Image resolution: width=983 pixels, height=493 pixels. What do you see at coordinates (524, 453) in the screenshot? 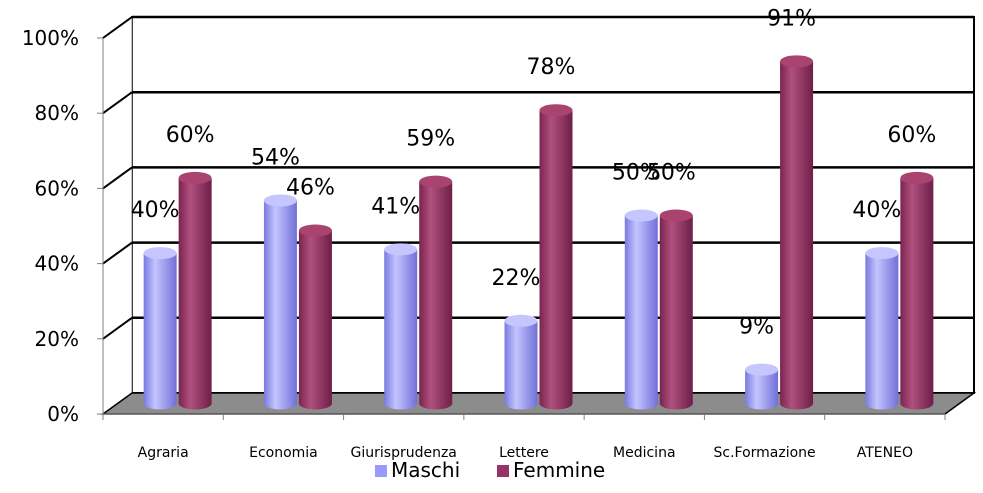
I see `x-tick-label: Lettere` at bounding box center [524, 453].